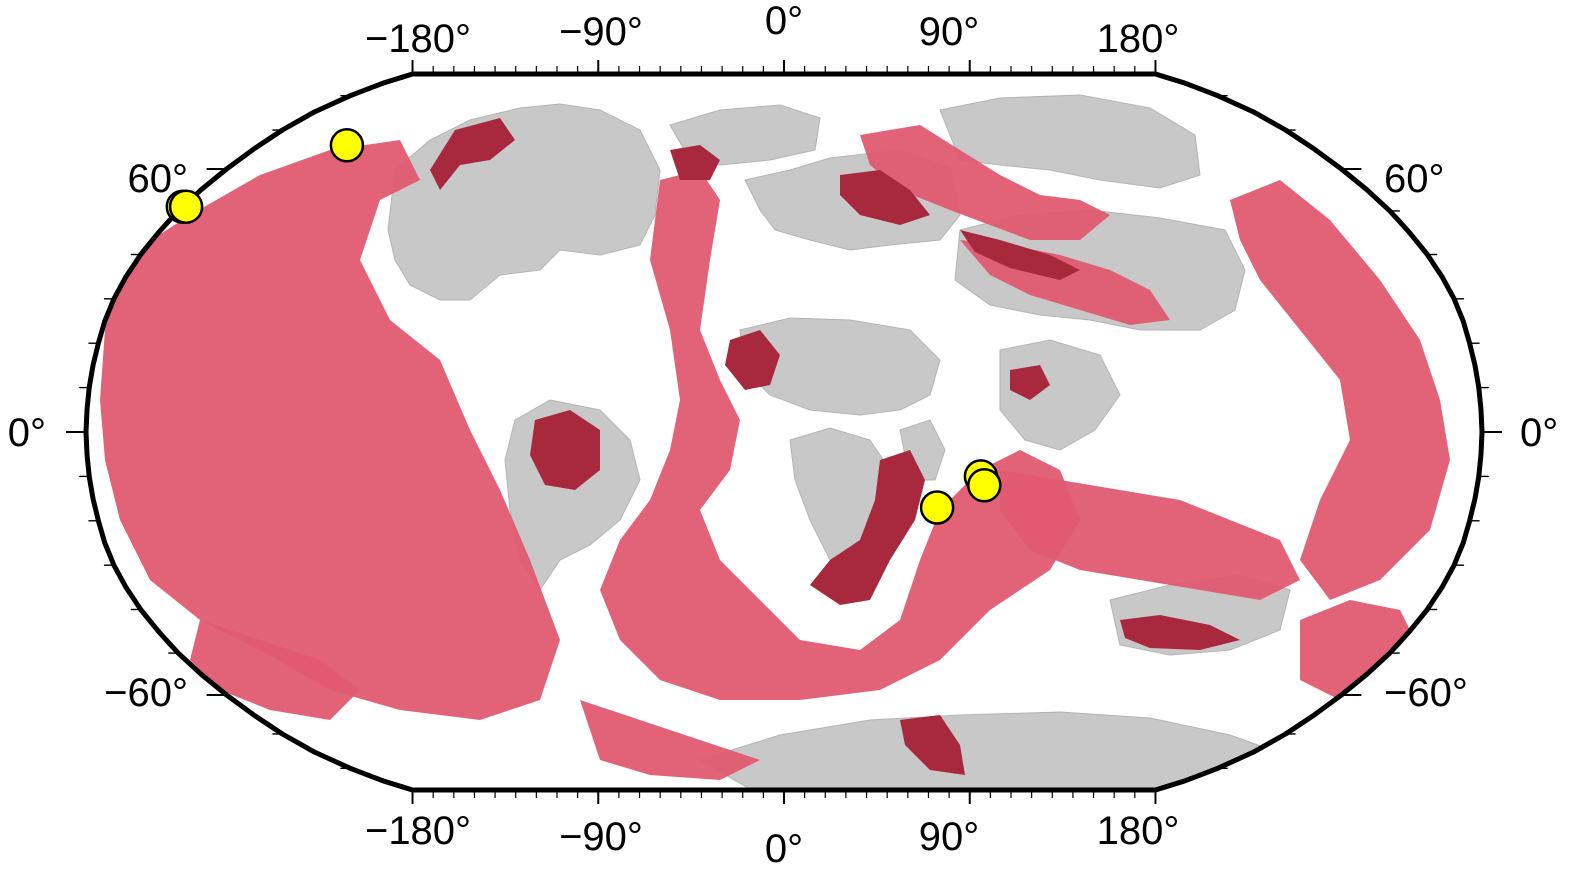 This screenshot has width=1592, height=876. What do you see at coordinates (1138, 831) in the screenshot?
I see `lon-label-bottom-180: 180°` at bounding box center [1138, 831].